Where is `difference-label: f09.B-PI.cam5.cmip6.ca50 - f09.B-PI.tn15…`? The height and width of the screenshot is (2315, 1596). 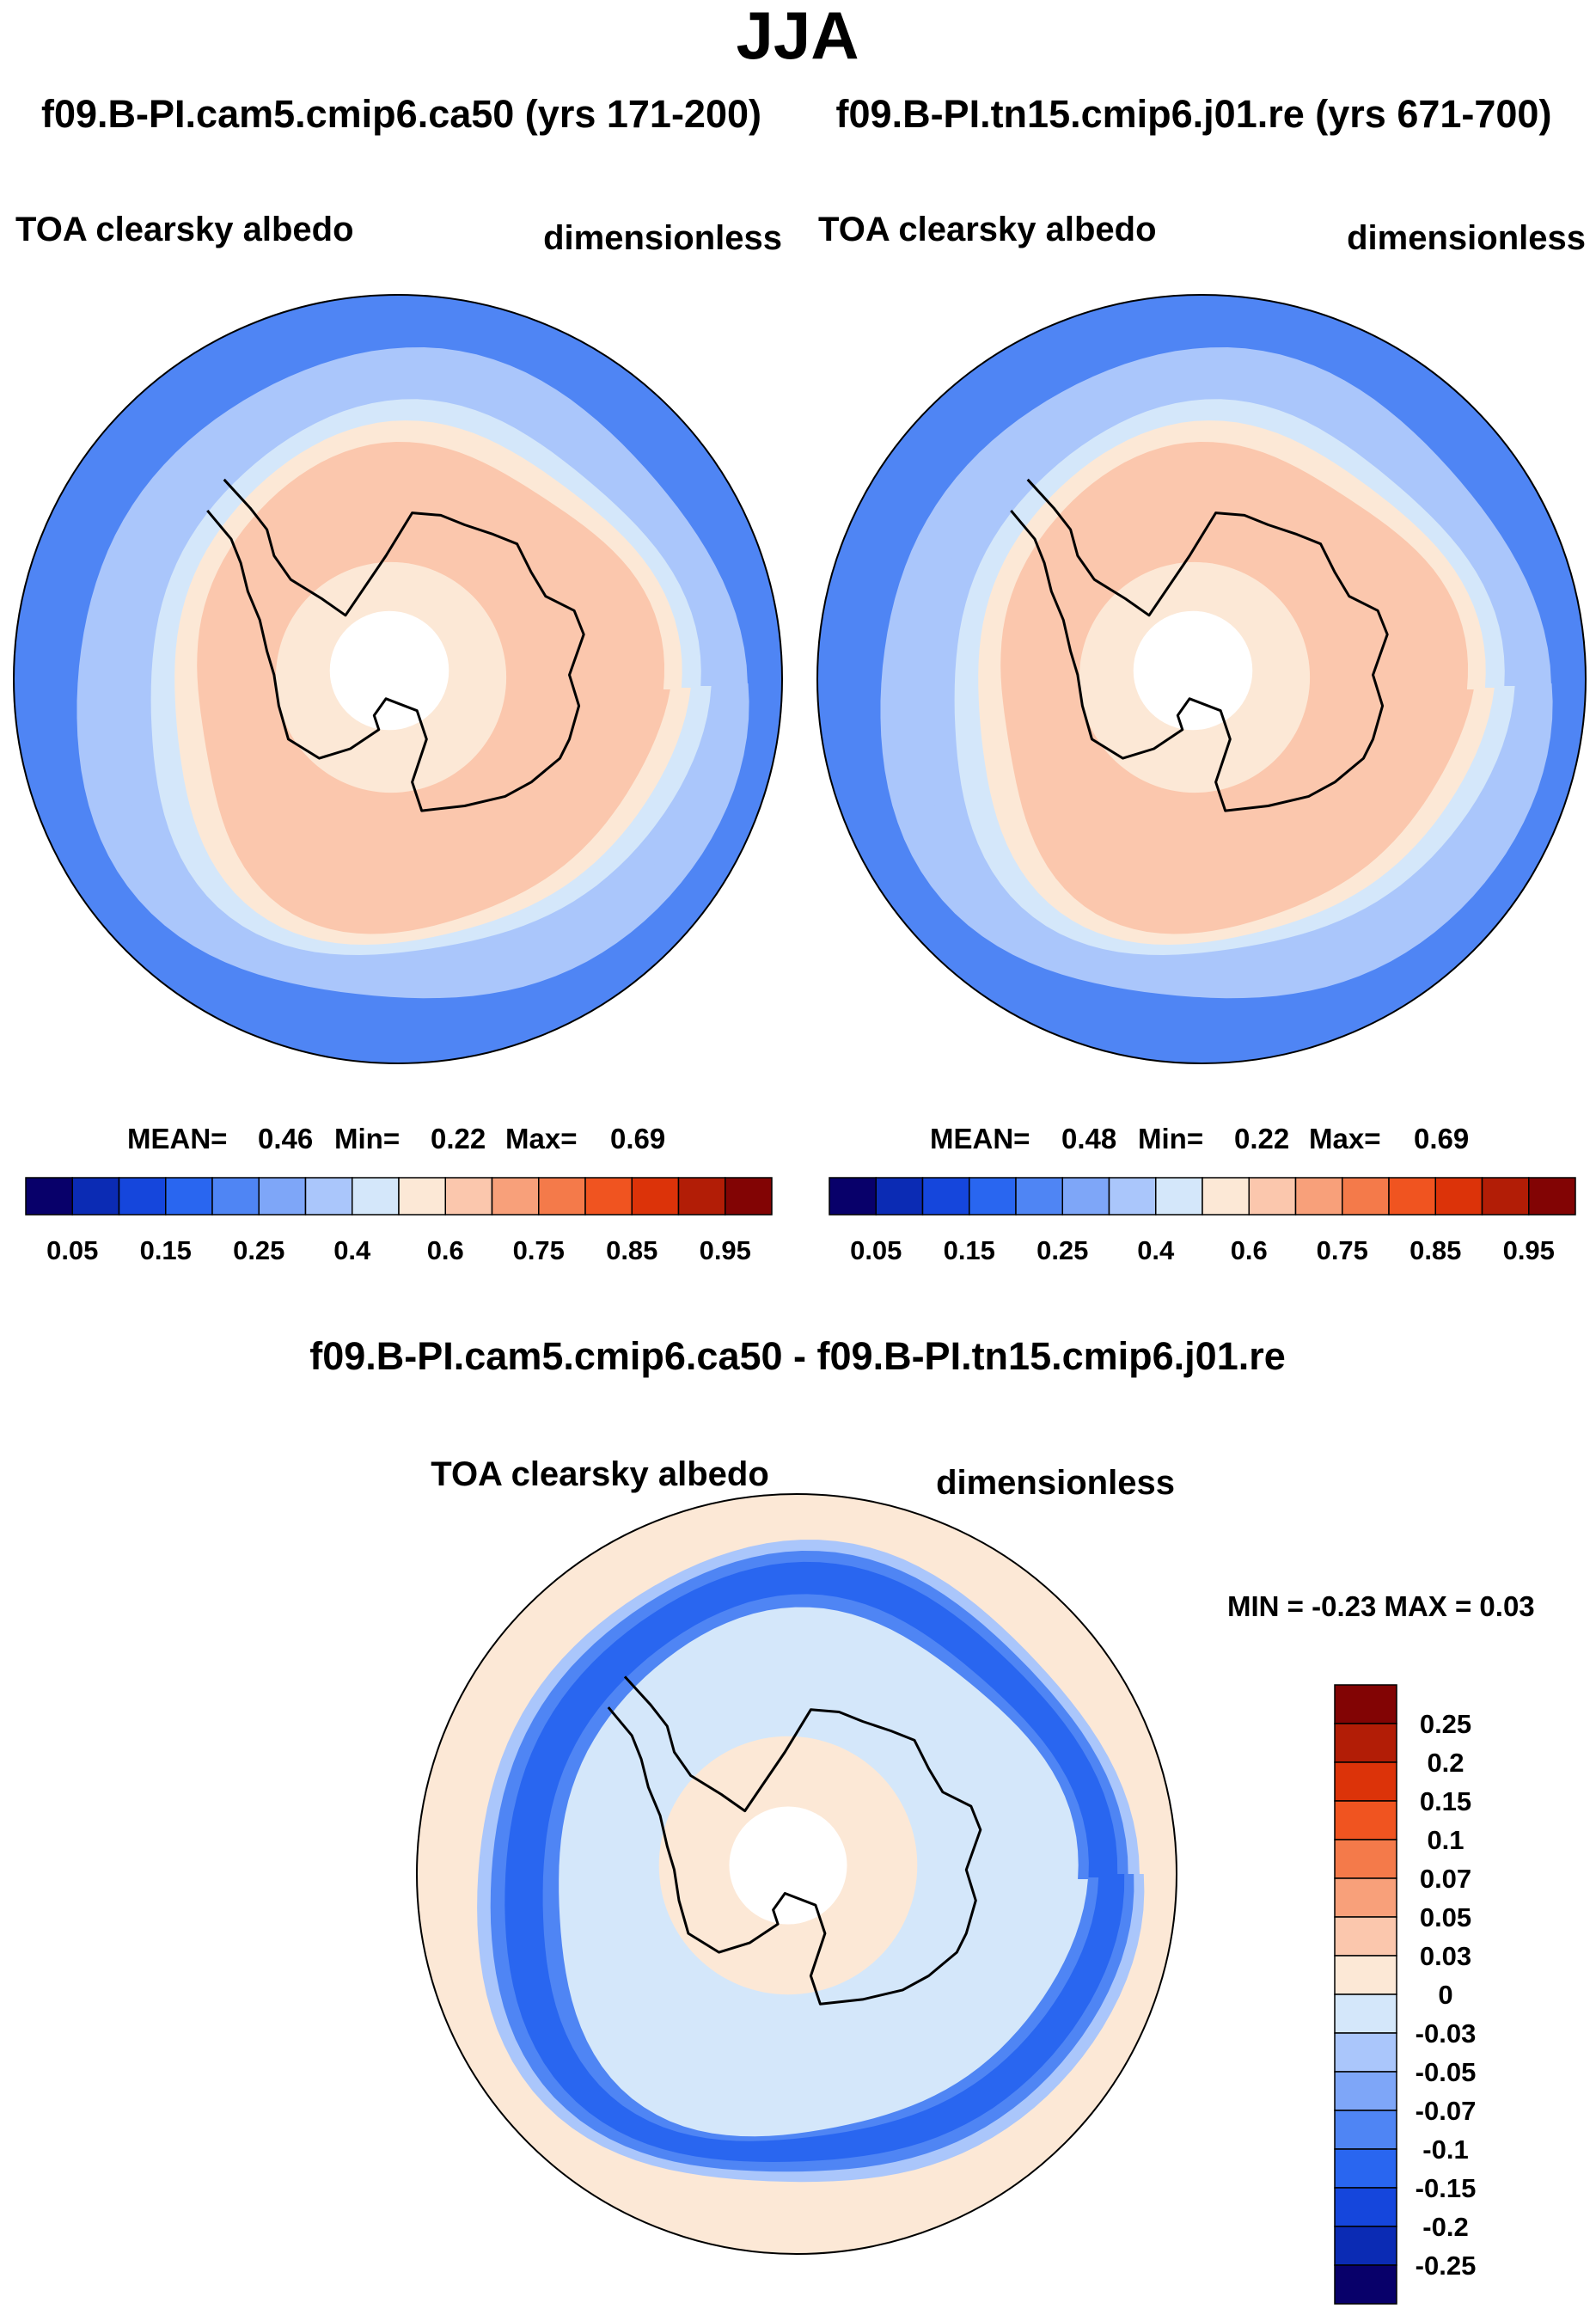 difference-label: f09.B-PI.cam5.cmip6.ca50 - f09.B-PI.tn15… is located at coordinates (797, 1356).